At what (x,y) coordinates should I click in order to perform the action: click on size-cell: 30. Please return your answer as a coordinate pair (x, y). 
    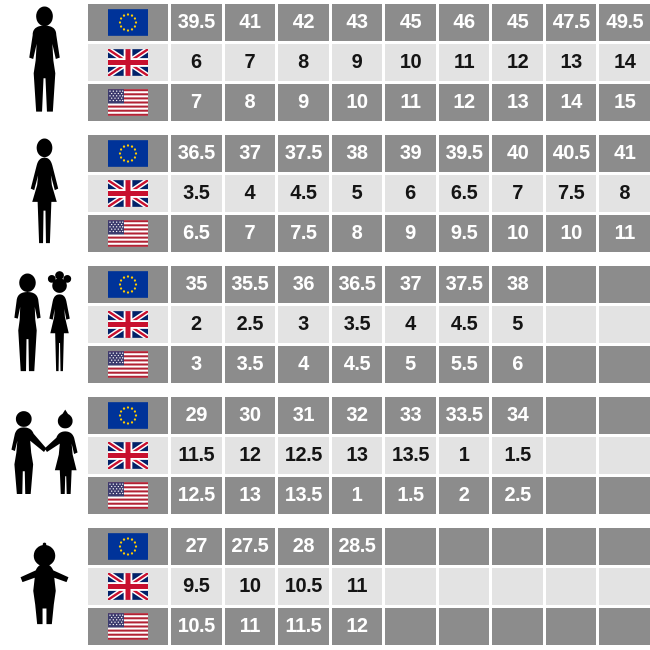
    Looking at the image, I should click on (250, 415).